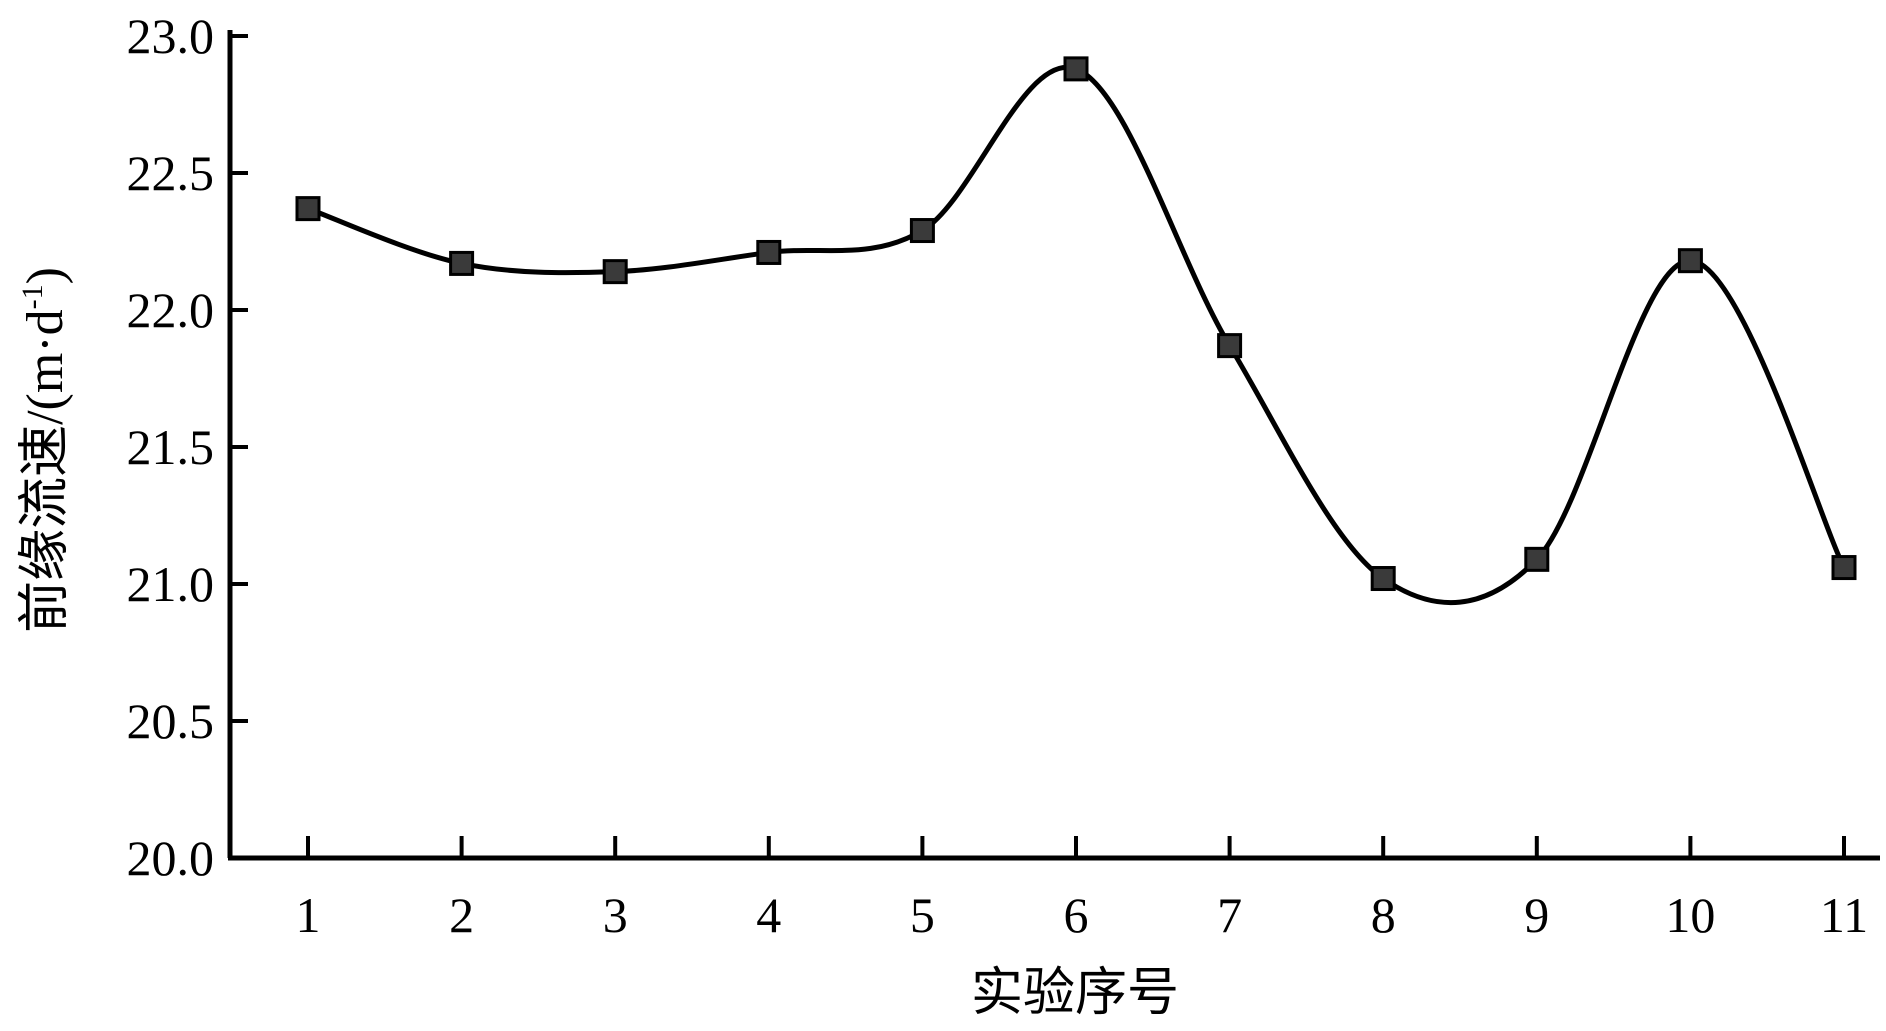 This screenshot has width=1886, height=1031. Describe the element at coordinates (1690, 915) in the screenshot. I see `x-tick-label: 10` at that location.